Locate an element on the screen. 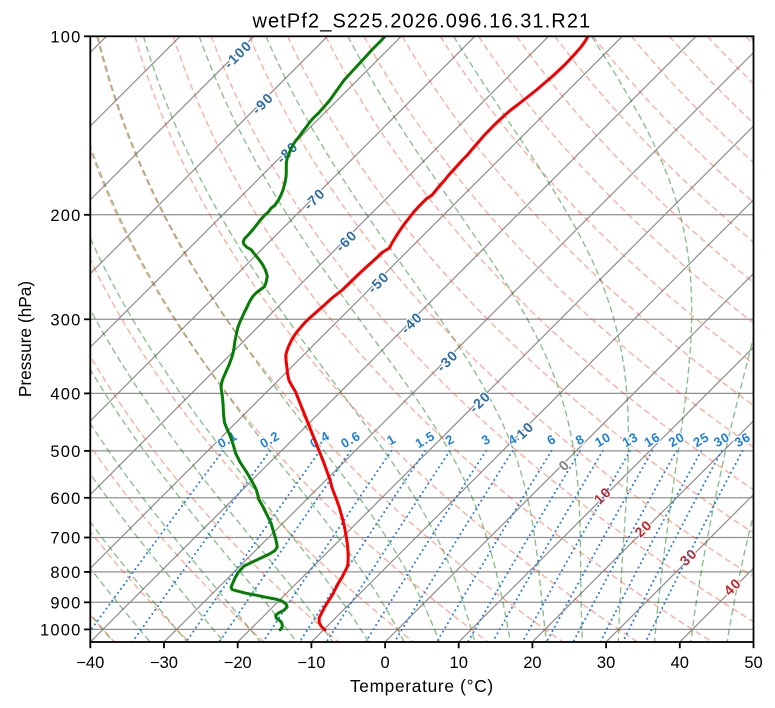  svg-text: −10 is located at coordinates (311, 663).